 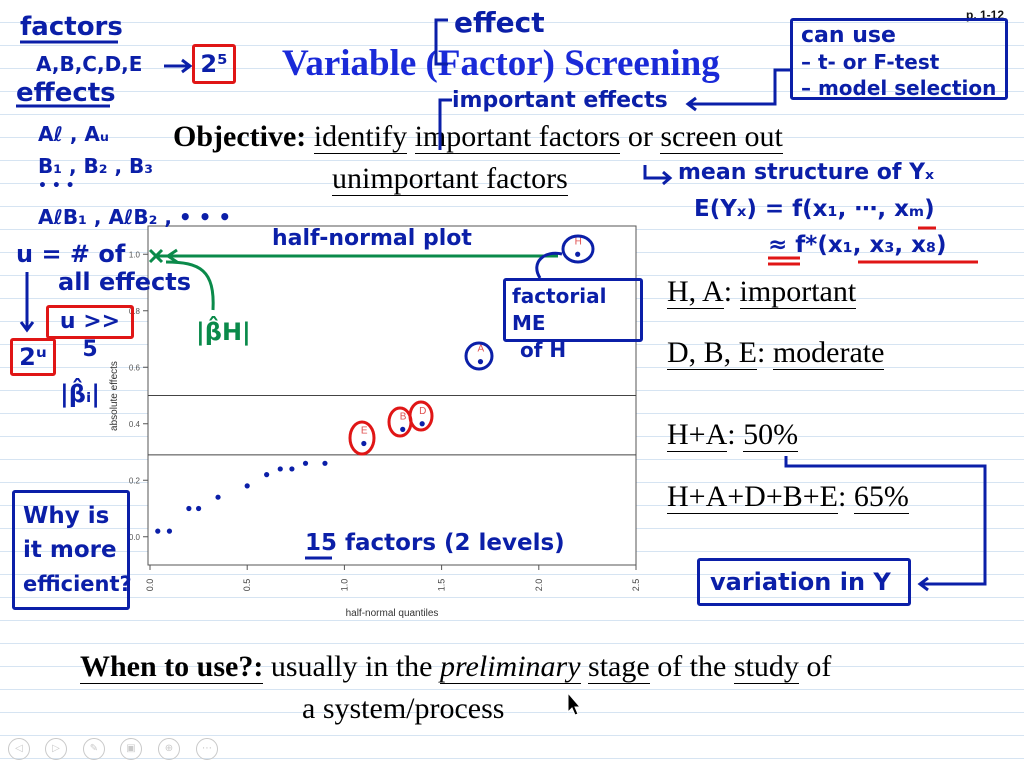 I want to click on note-half-normal-plot: half-normal plot, so click(x=372, y=238).